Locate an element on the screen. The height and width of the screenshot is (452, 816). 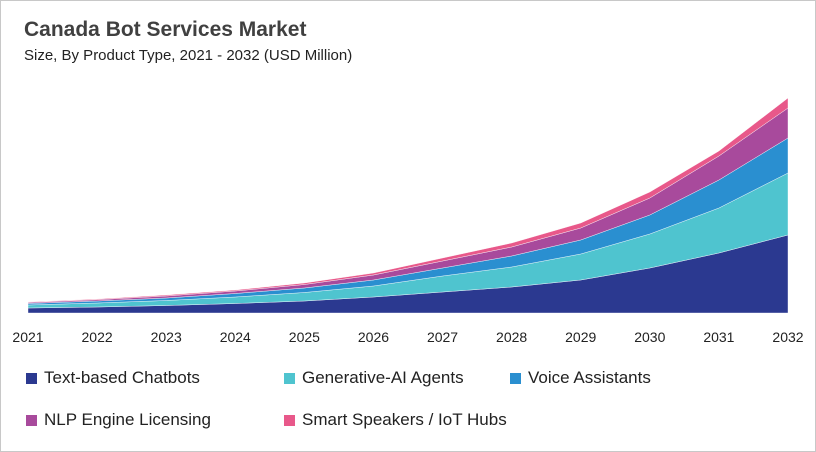
legend-item: Generative-AI Agents is located at coordinates (374, 378).